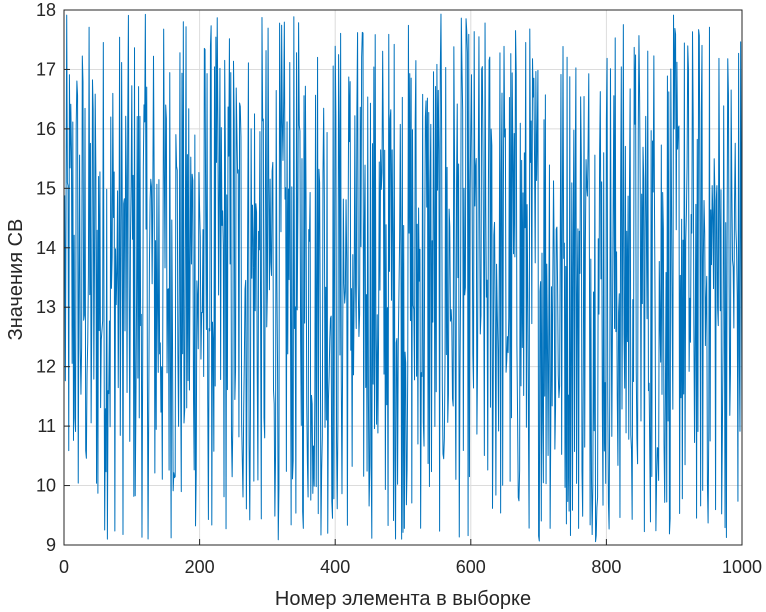  What do you see at coordinates (46, 307) in the screenshot?
I see `y-tick-label: 13` at bounding box center [46, 307].